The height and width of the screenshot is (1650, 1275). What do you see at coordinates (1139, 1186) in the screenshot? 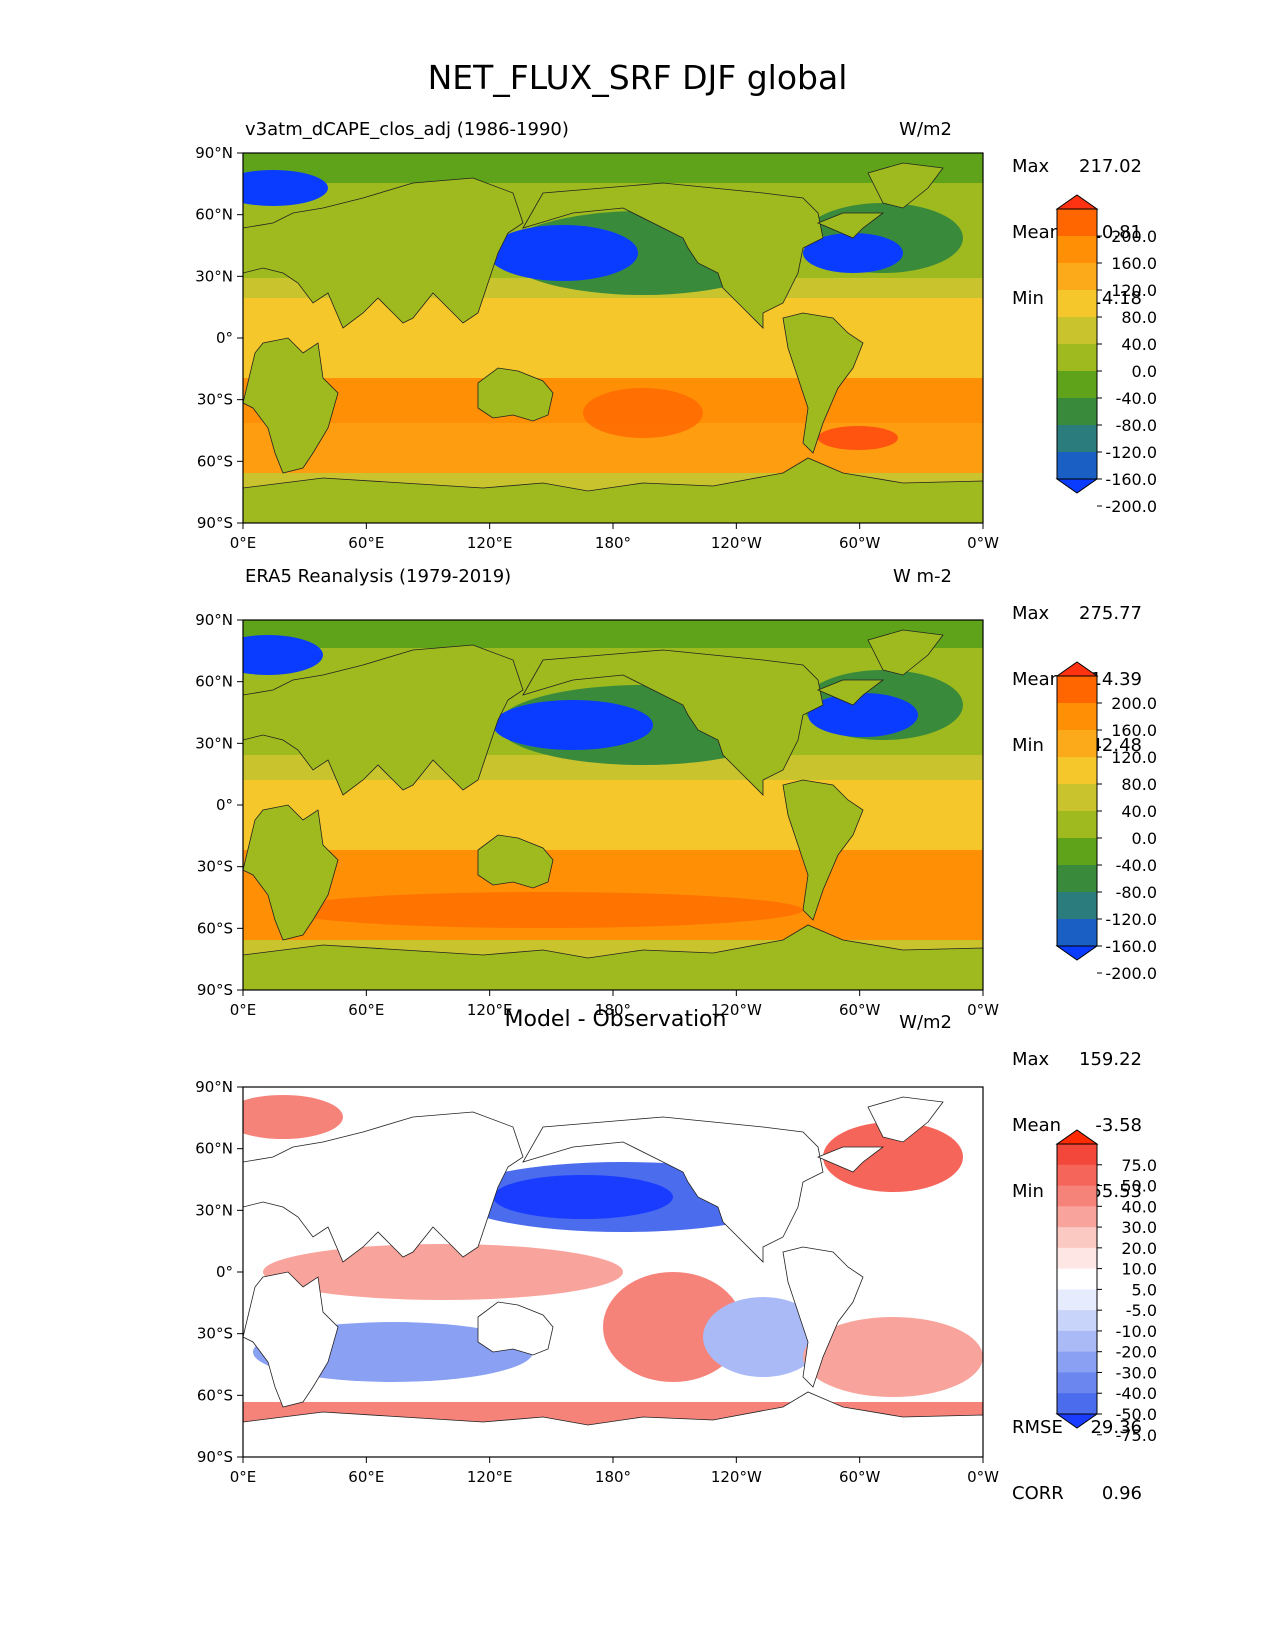
I see `colorbar-tick-label: 50.0` at bounding box center [1139, 1186].